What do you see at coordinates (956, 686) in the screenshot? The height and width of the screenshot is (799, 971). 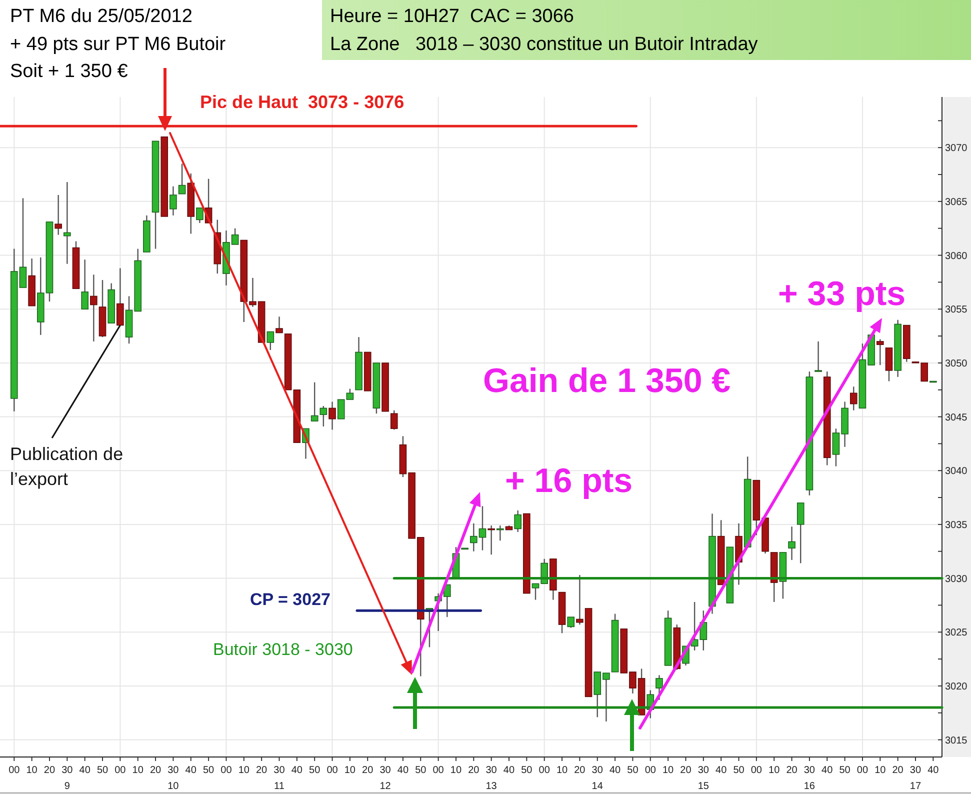 I see `y-tick-label: 3020` at bounding box center [956, 686].